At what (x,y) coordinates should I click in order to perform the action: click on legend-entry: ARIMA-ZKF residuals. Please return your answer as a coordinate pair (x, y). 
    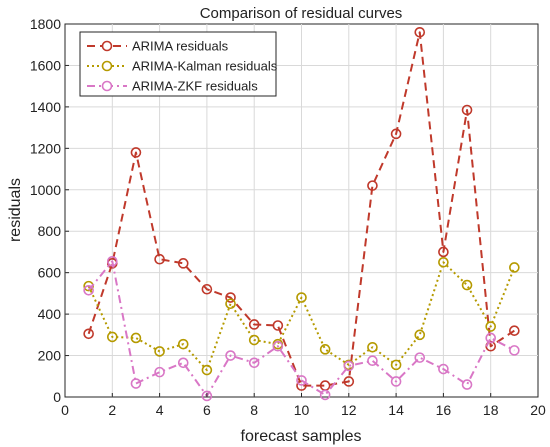
    Looking at the image, I should click on (172, 86).